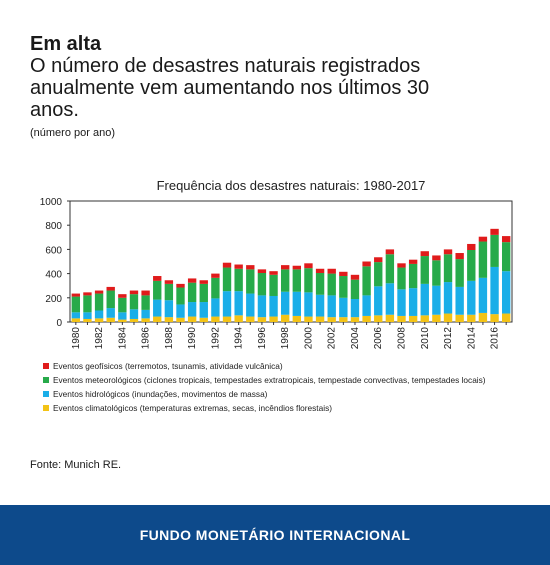 The height and width of the screenshot is (565, 550). I want to click on page-title: Em alta, so click(66, 44).